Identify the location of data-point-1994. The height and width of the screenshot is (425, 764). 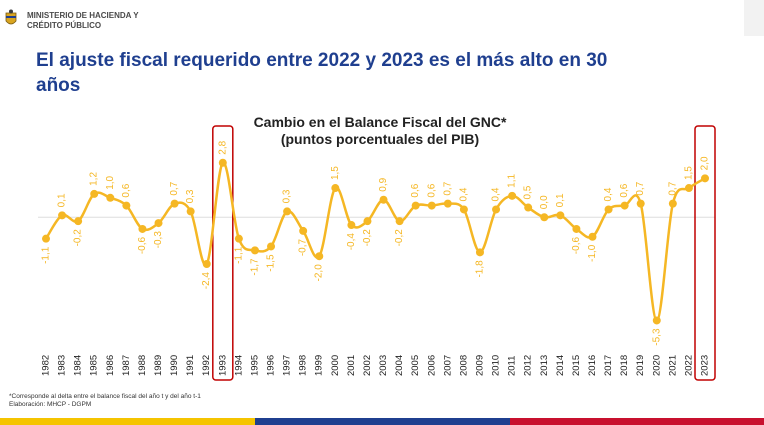
(238, 238).